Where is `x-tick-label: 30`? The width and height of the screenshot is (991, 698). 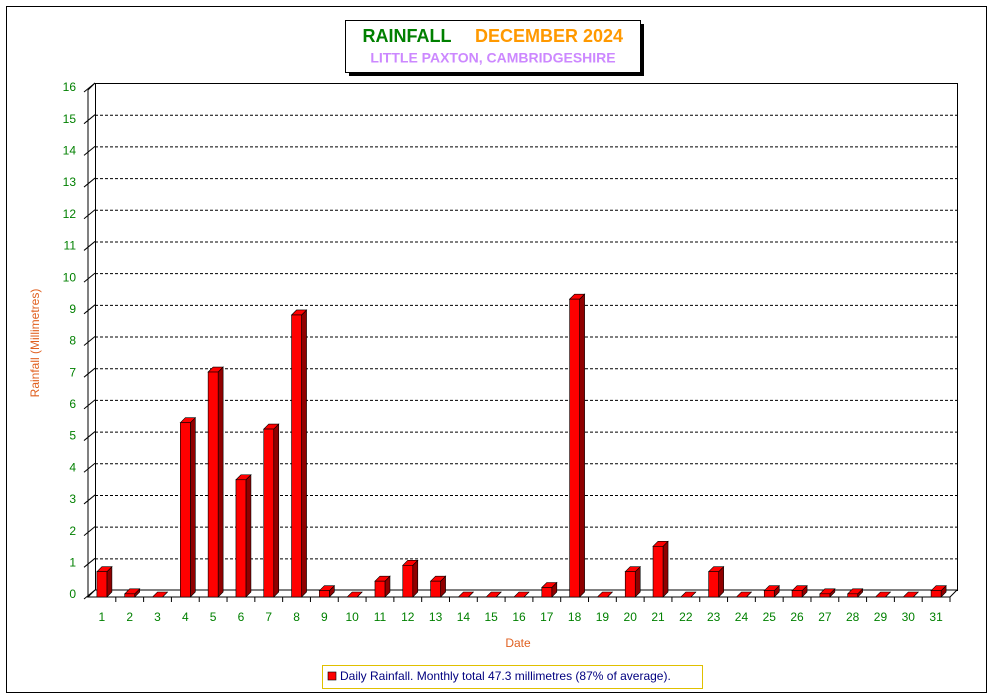
x-tick-label: 30 is located at coordinates (909, 617).